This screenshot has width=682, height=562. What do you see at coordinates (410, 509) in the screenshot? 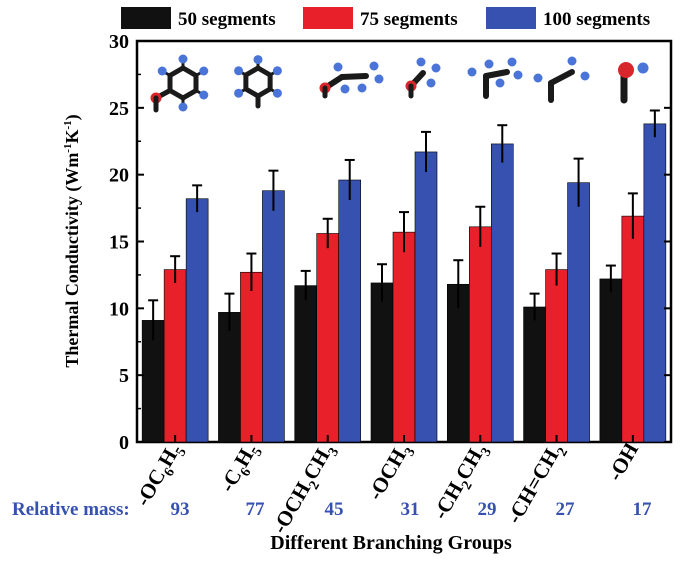
I see `relative-mass-value: 31` at bounding box center [410, 509].